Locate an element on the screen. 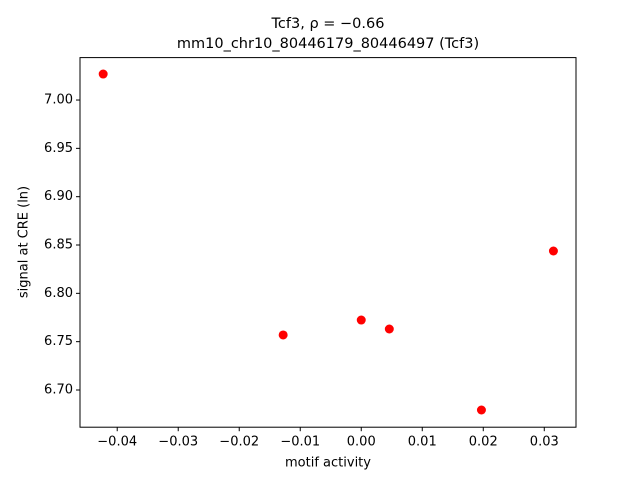 Image resolution: width=640 pixels, height=480 pixels. y-tick-label: 6.95 is located at coordinates (58, 148).